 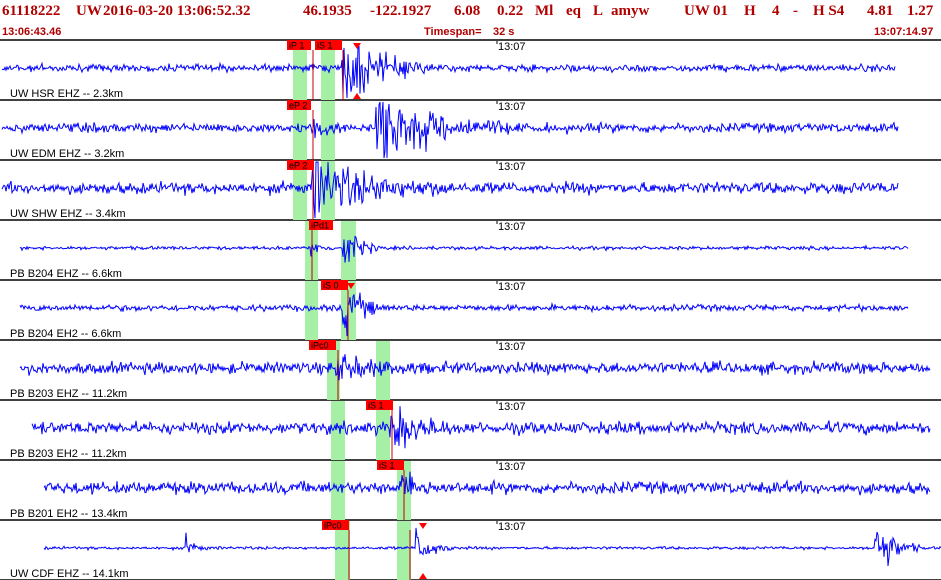 What do you see at coordinates (68, 514) in the screenshot?
I see `station-label: PB B201 EH2 -- 13.4km` at bounding box center [68, 514].